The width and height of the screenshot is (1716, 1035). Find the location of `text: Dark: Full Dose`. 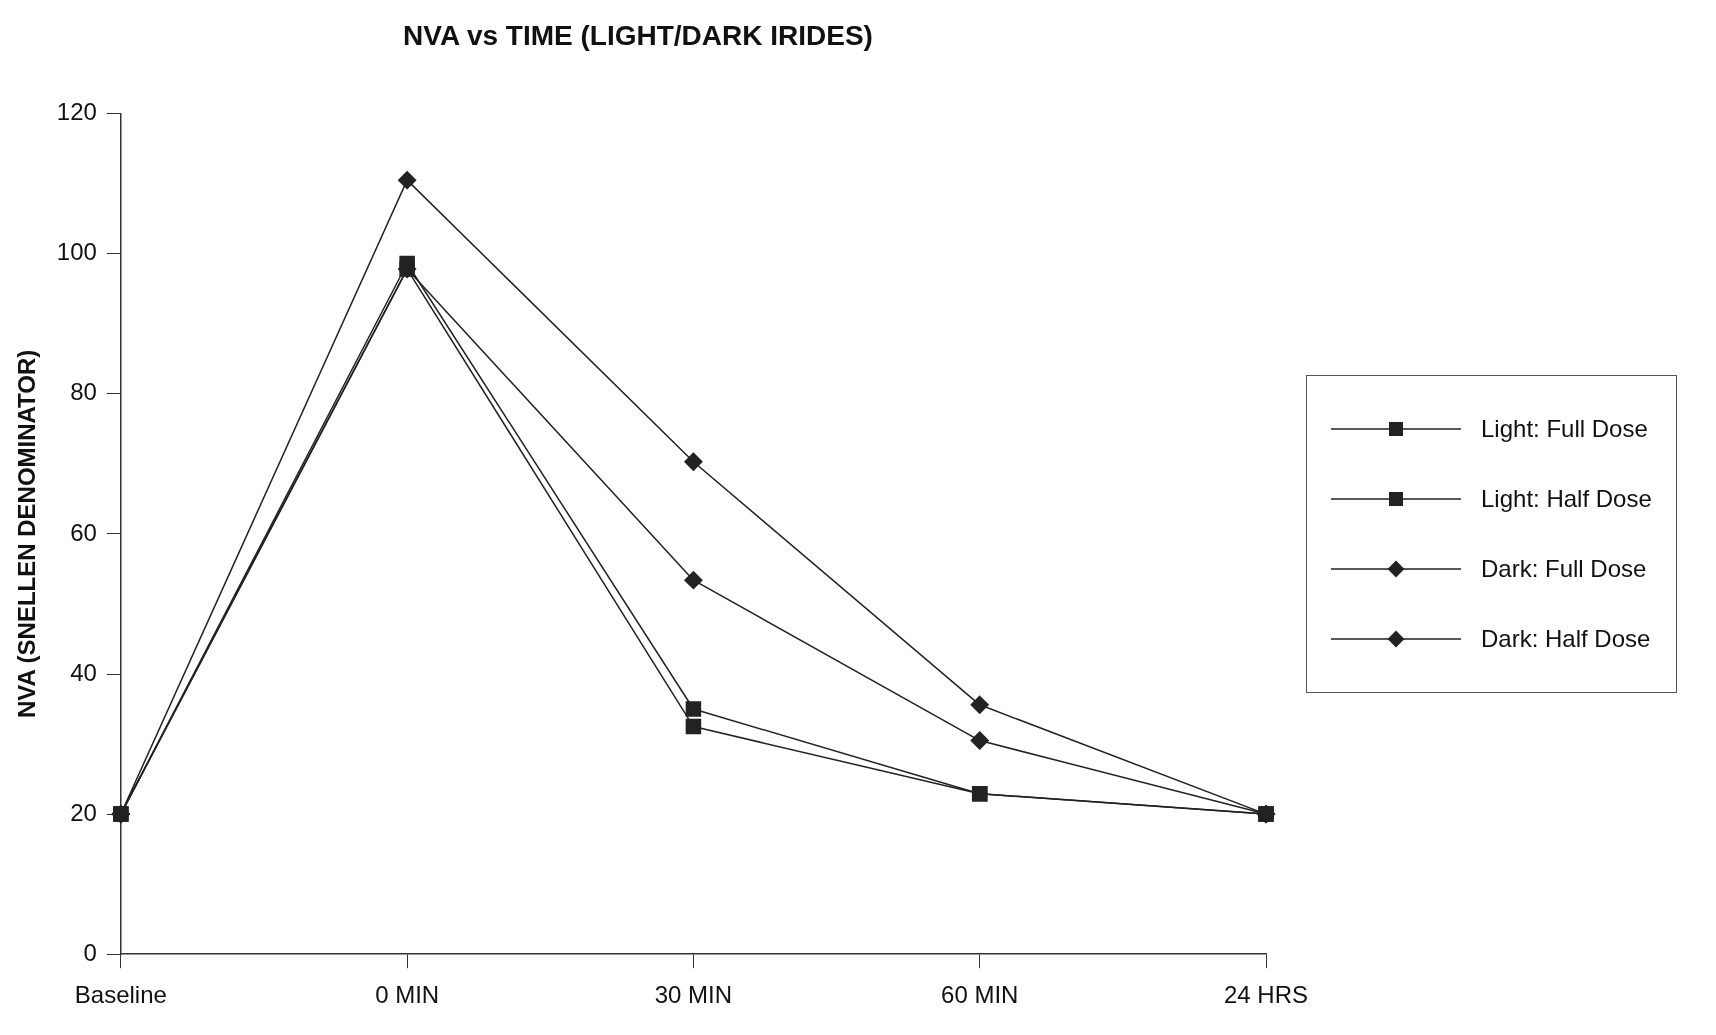

text: Dark: Full Dose is located at coordinates (1564, 568).